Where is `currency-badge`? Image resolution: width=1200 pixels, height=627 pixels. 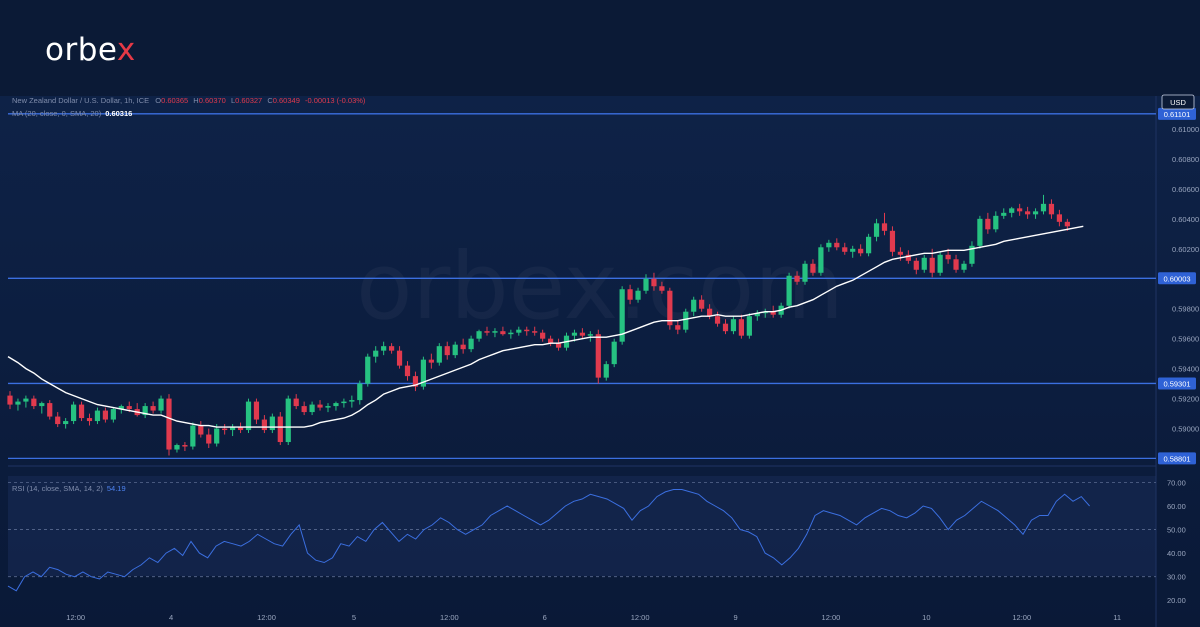
currency-badge is located at coordinates (1178, 102).